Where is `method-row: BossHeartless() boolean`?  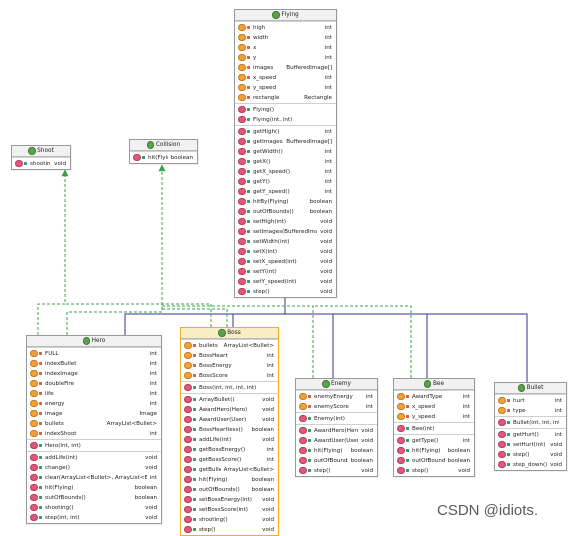 method-row: BossHeartless() boolean is located at coordinates (229, 430).